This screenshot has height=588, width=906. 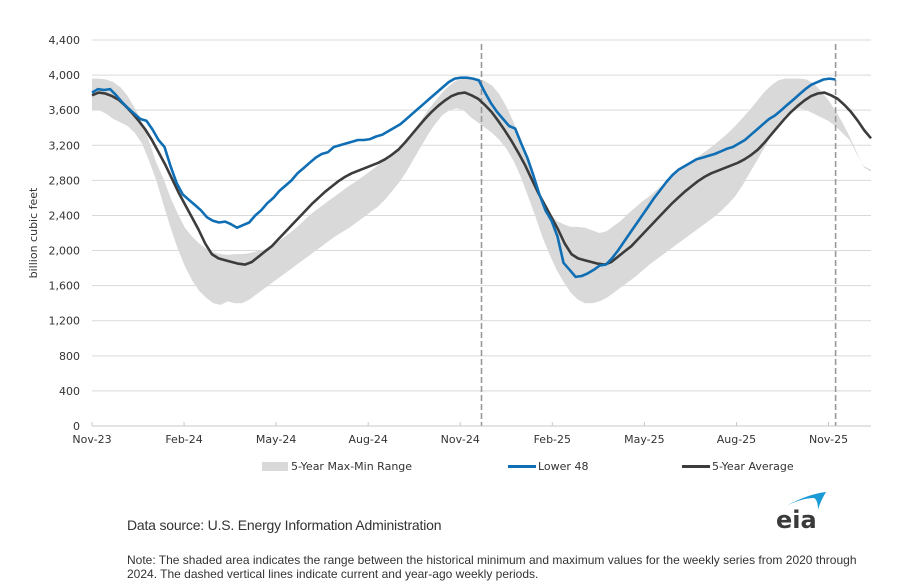 I want to click on y-axis-title: billion cubic feet, so click(x=33, y=232).